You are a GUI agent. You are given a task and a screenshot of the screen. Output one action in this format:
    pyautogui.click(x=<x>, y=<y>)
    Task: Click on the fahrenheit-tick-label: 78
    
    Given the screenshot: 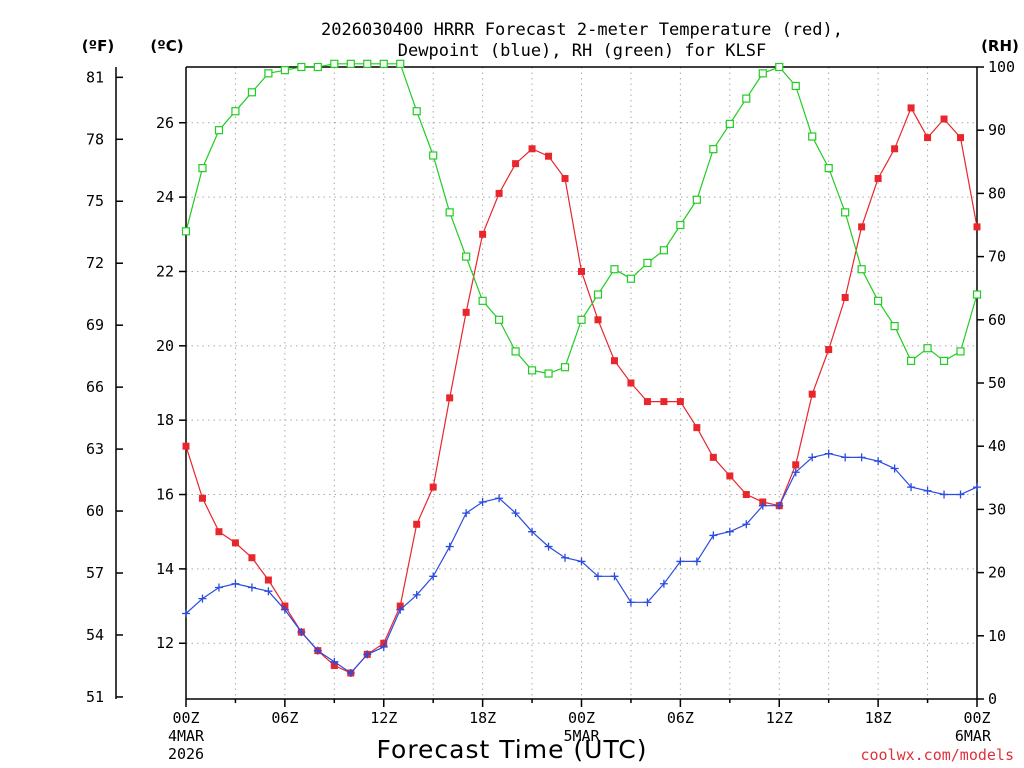 What is the action you would take?
    pyautogui.click(x=95, y=139)
    